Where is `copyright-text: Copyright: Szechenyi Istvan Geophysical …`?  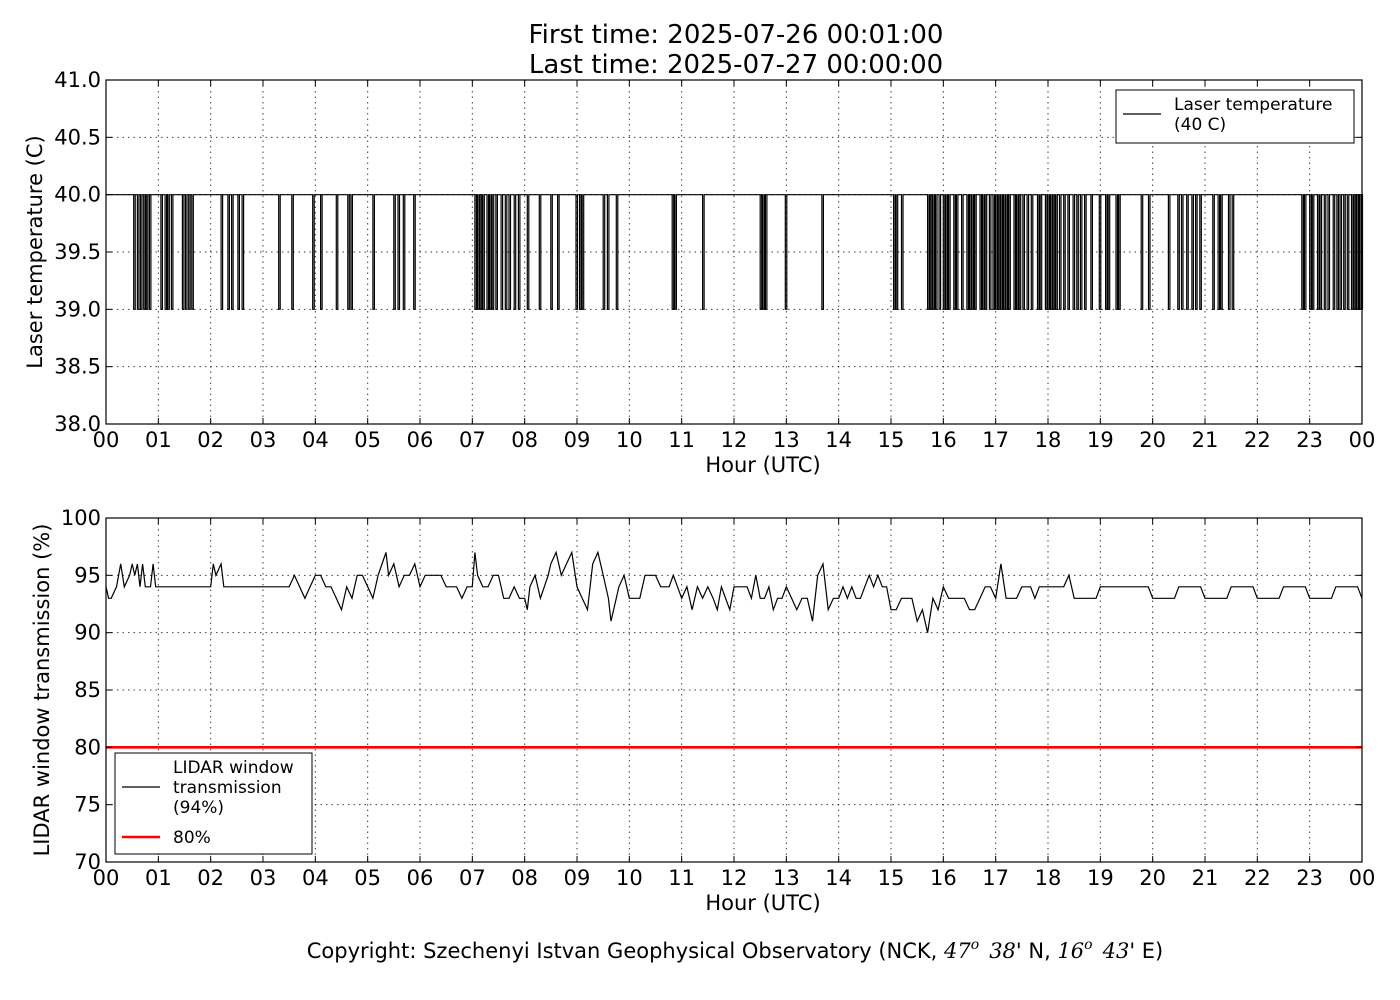
copyright-text: Copyright: Szechenyi Istvan Geophysical … is located at coordinates (735, 950).